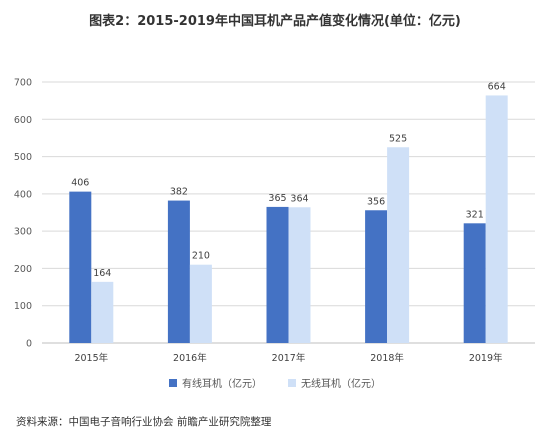 The height and width of the screenshot is (447, 550). I want to click on legend-item-wireless: 无线耳机（亿元）, so click(334, 382).